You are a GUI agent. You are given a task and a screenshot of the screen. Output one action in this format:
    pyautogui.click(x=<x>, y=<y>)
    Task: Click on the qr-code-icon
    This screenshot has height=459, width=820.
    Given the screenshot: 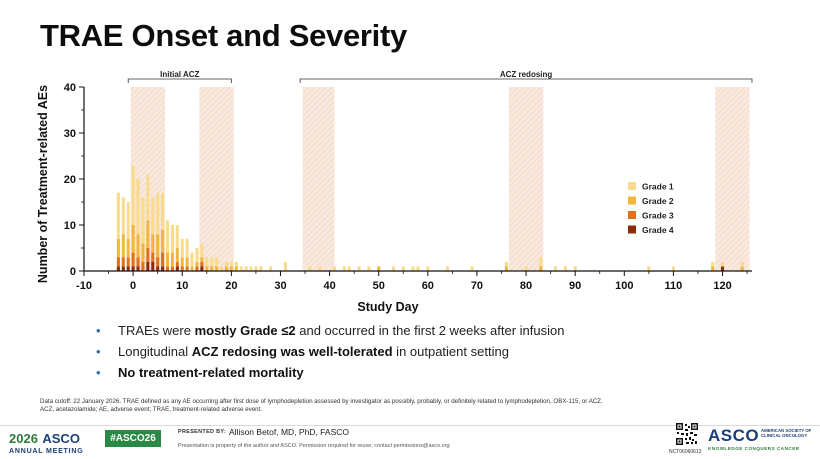 What is the action you would take?
    pyautogui.click(x=687, y=434)
    